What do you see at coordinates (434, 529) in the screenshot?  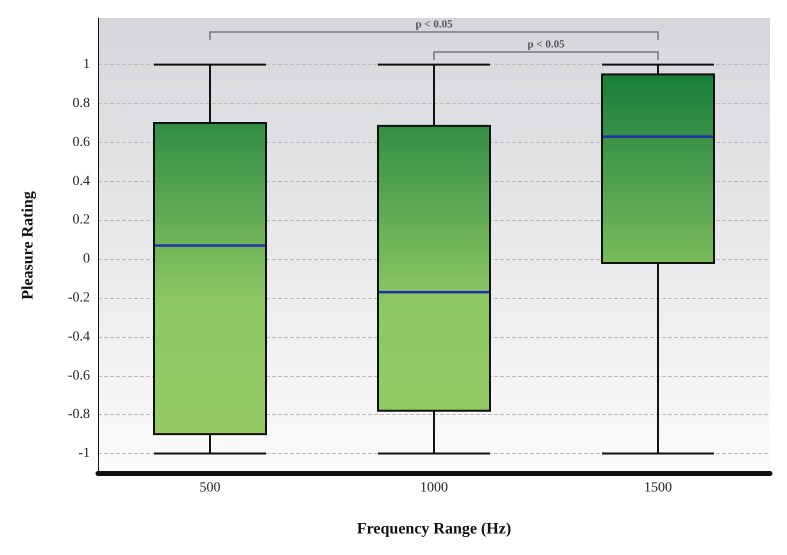 I see `x-axis-title: Frequency Range (Hz)` at bounding box center [434, 529].